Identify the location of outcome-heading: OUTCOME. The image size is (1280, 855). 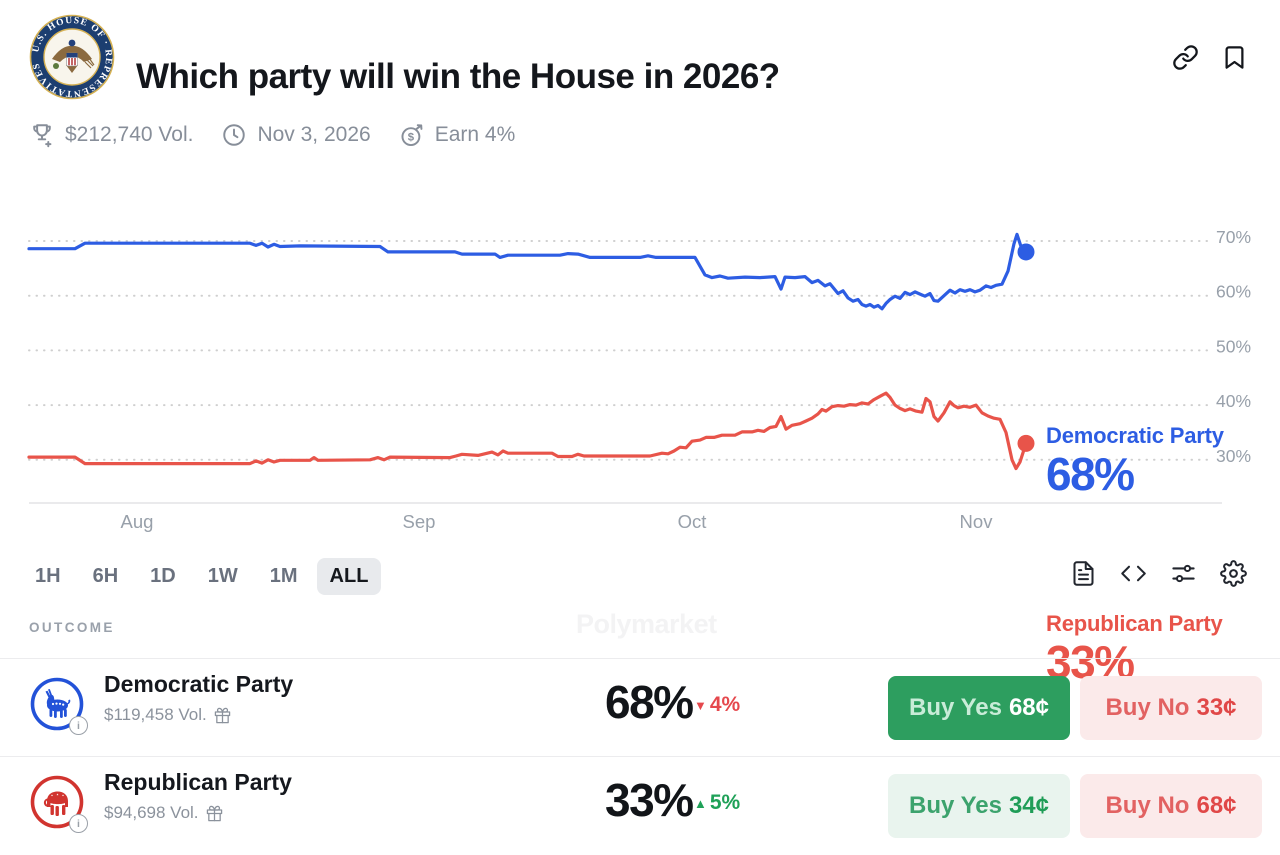
(72, 627).